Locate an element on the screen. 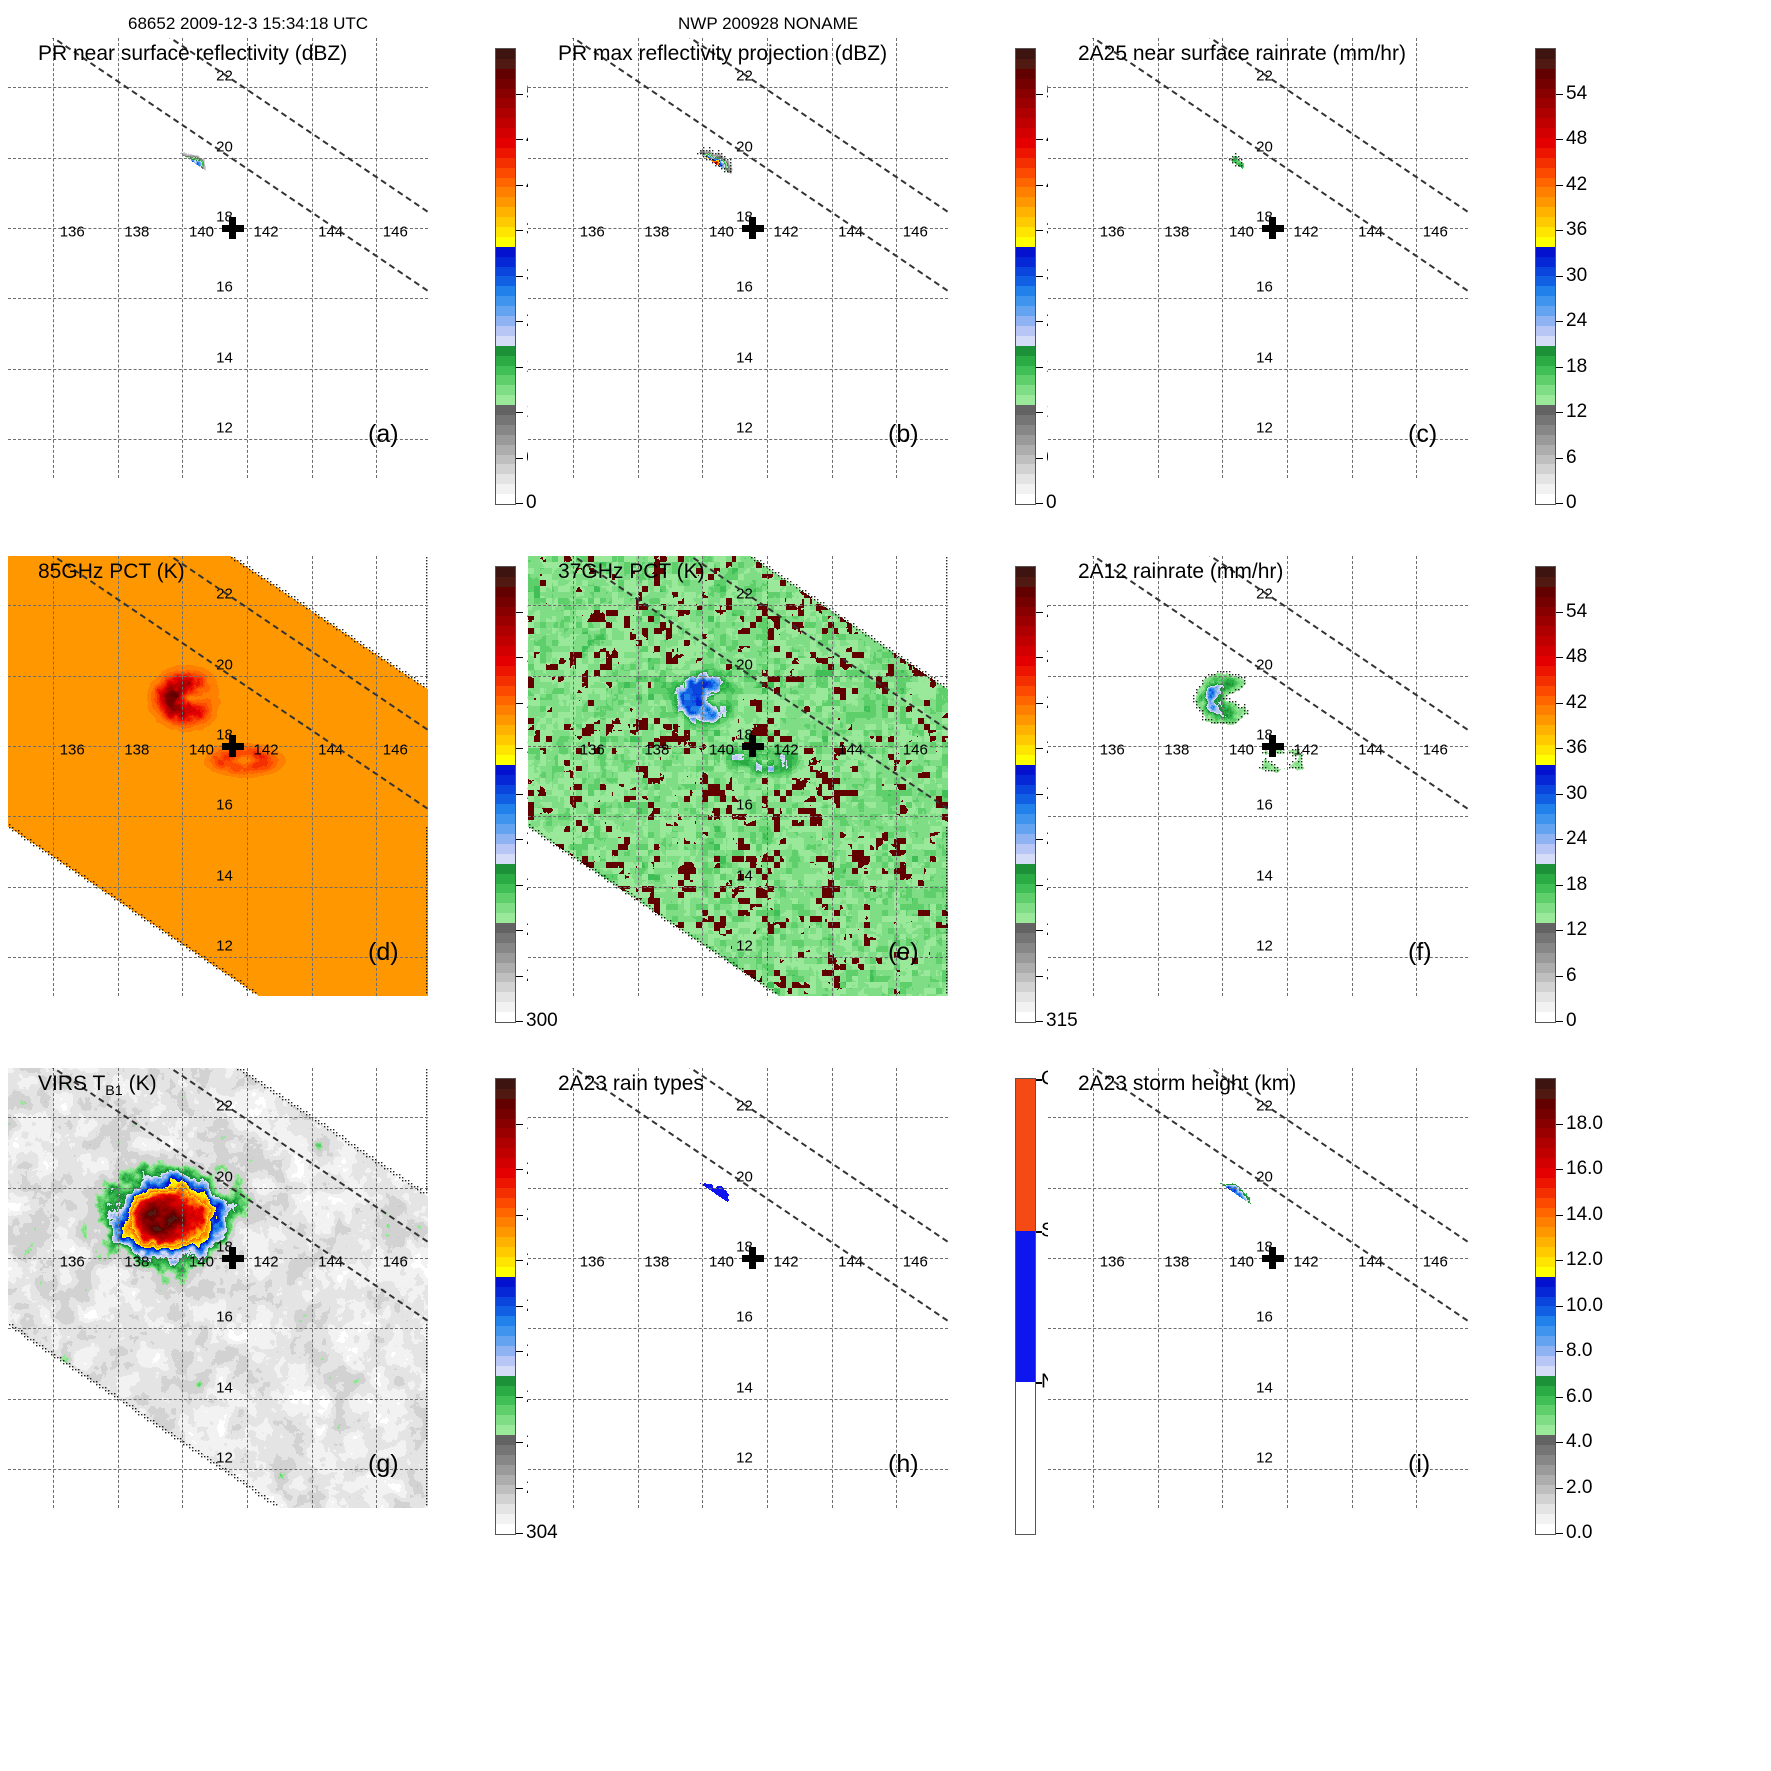  colorbar-tick-label: 0 is located at coordinates (531, 502).